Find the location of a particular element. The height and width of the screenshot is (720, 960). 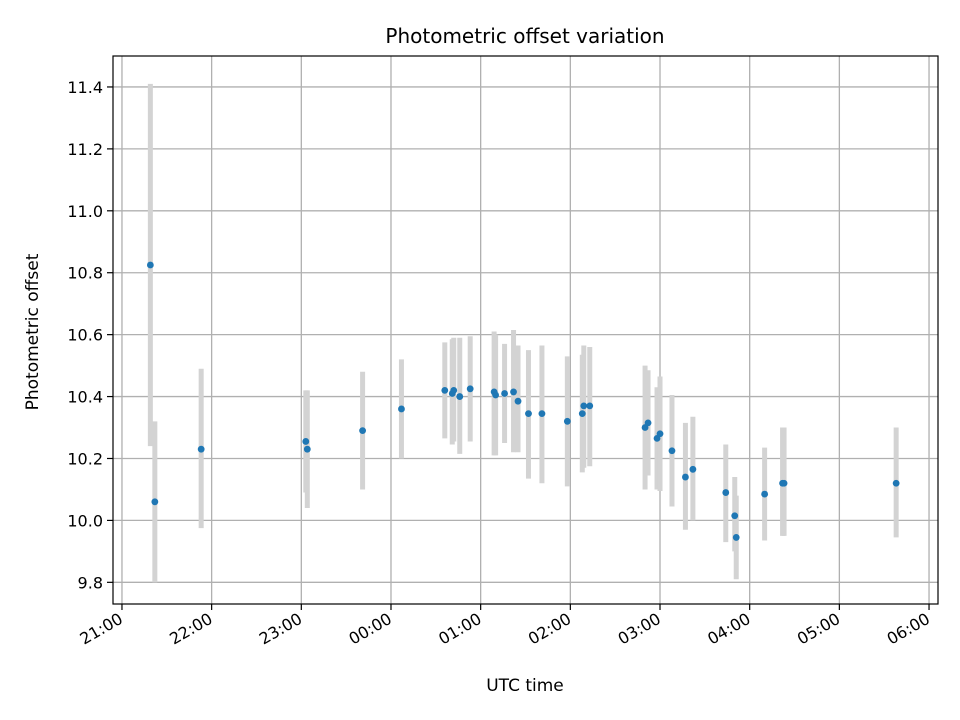

y-tick-label: 10.4 is located at coordinates (85, 397).